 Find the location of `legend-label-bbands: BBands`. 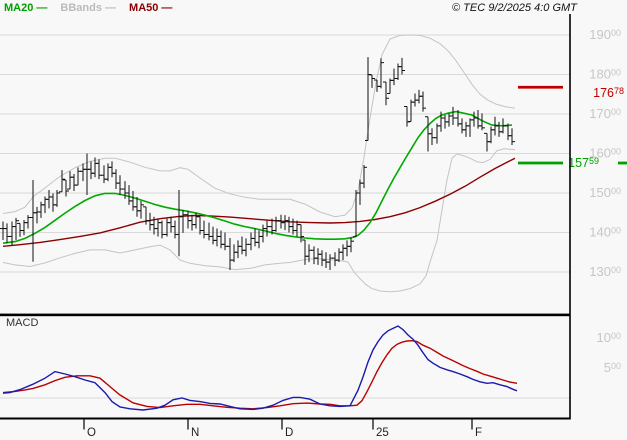

legend-label-bbands: BBands is located at coordinates (81, 8).